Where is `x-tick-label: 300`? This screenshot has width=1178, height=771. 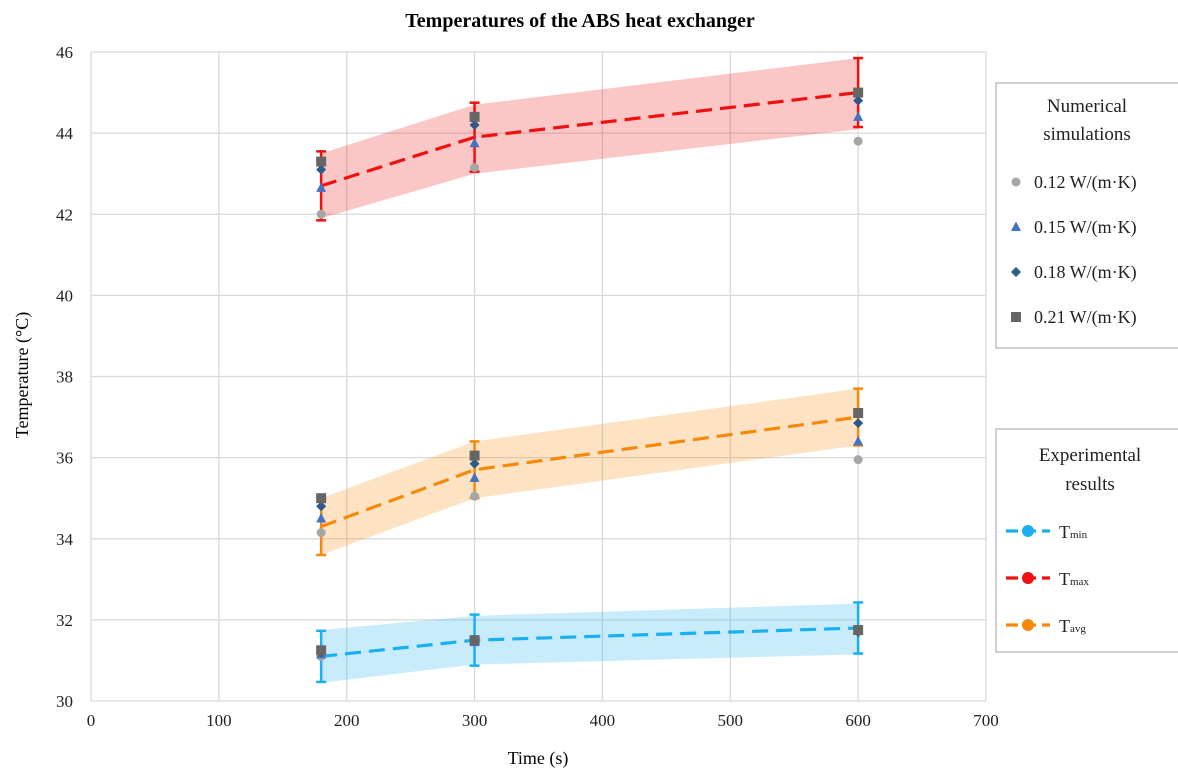
x-tick-label: 300 is located at coordinates (475, 720).